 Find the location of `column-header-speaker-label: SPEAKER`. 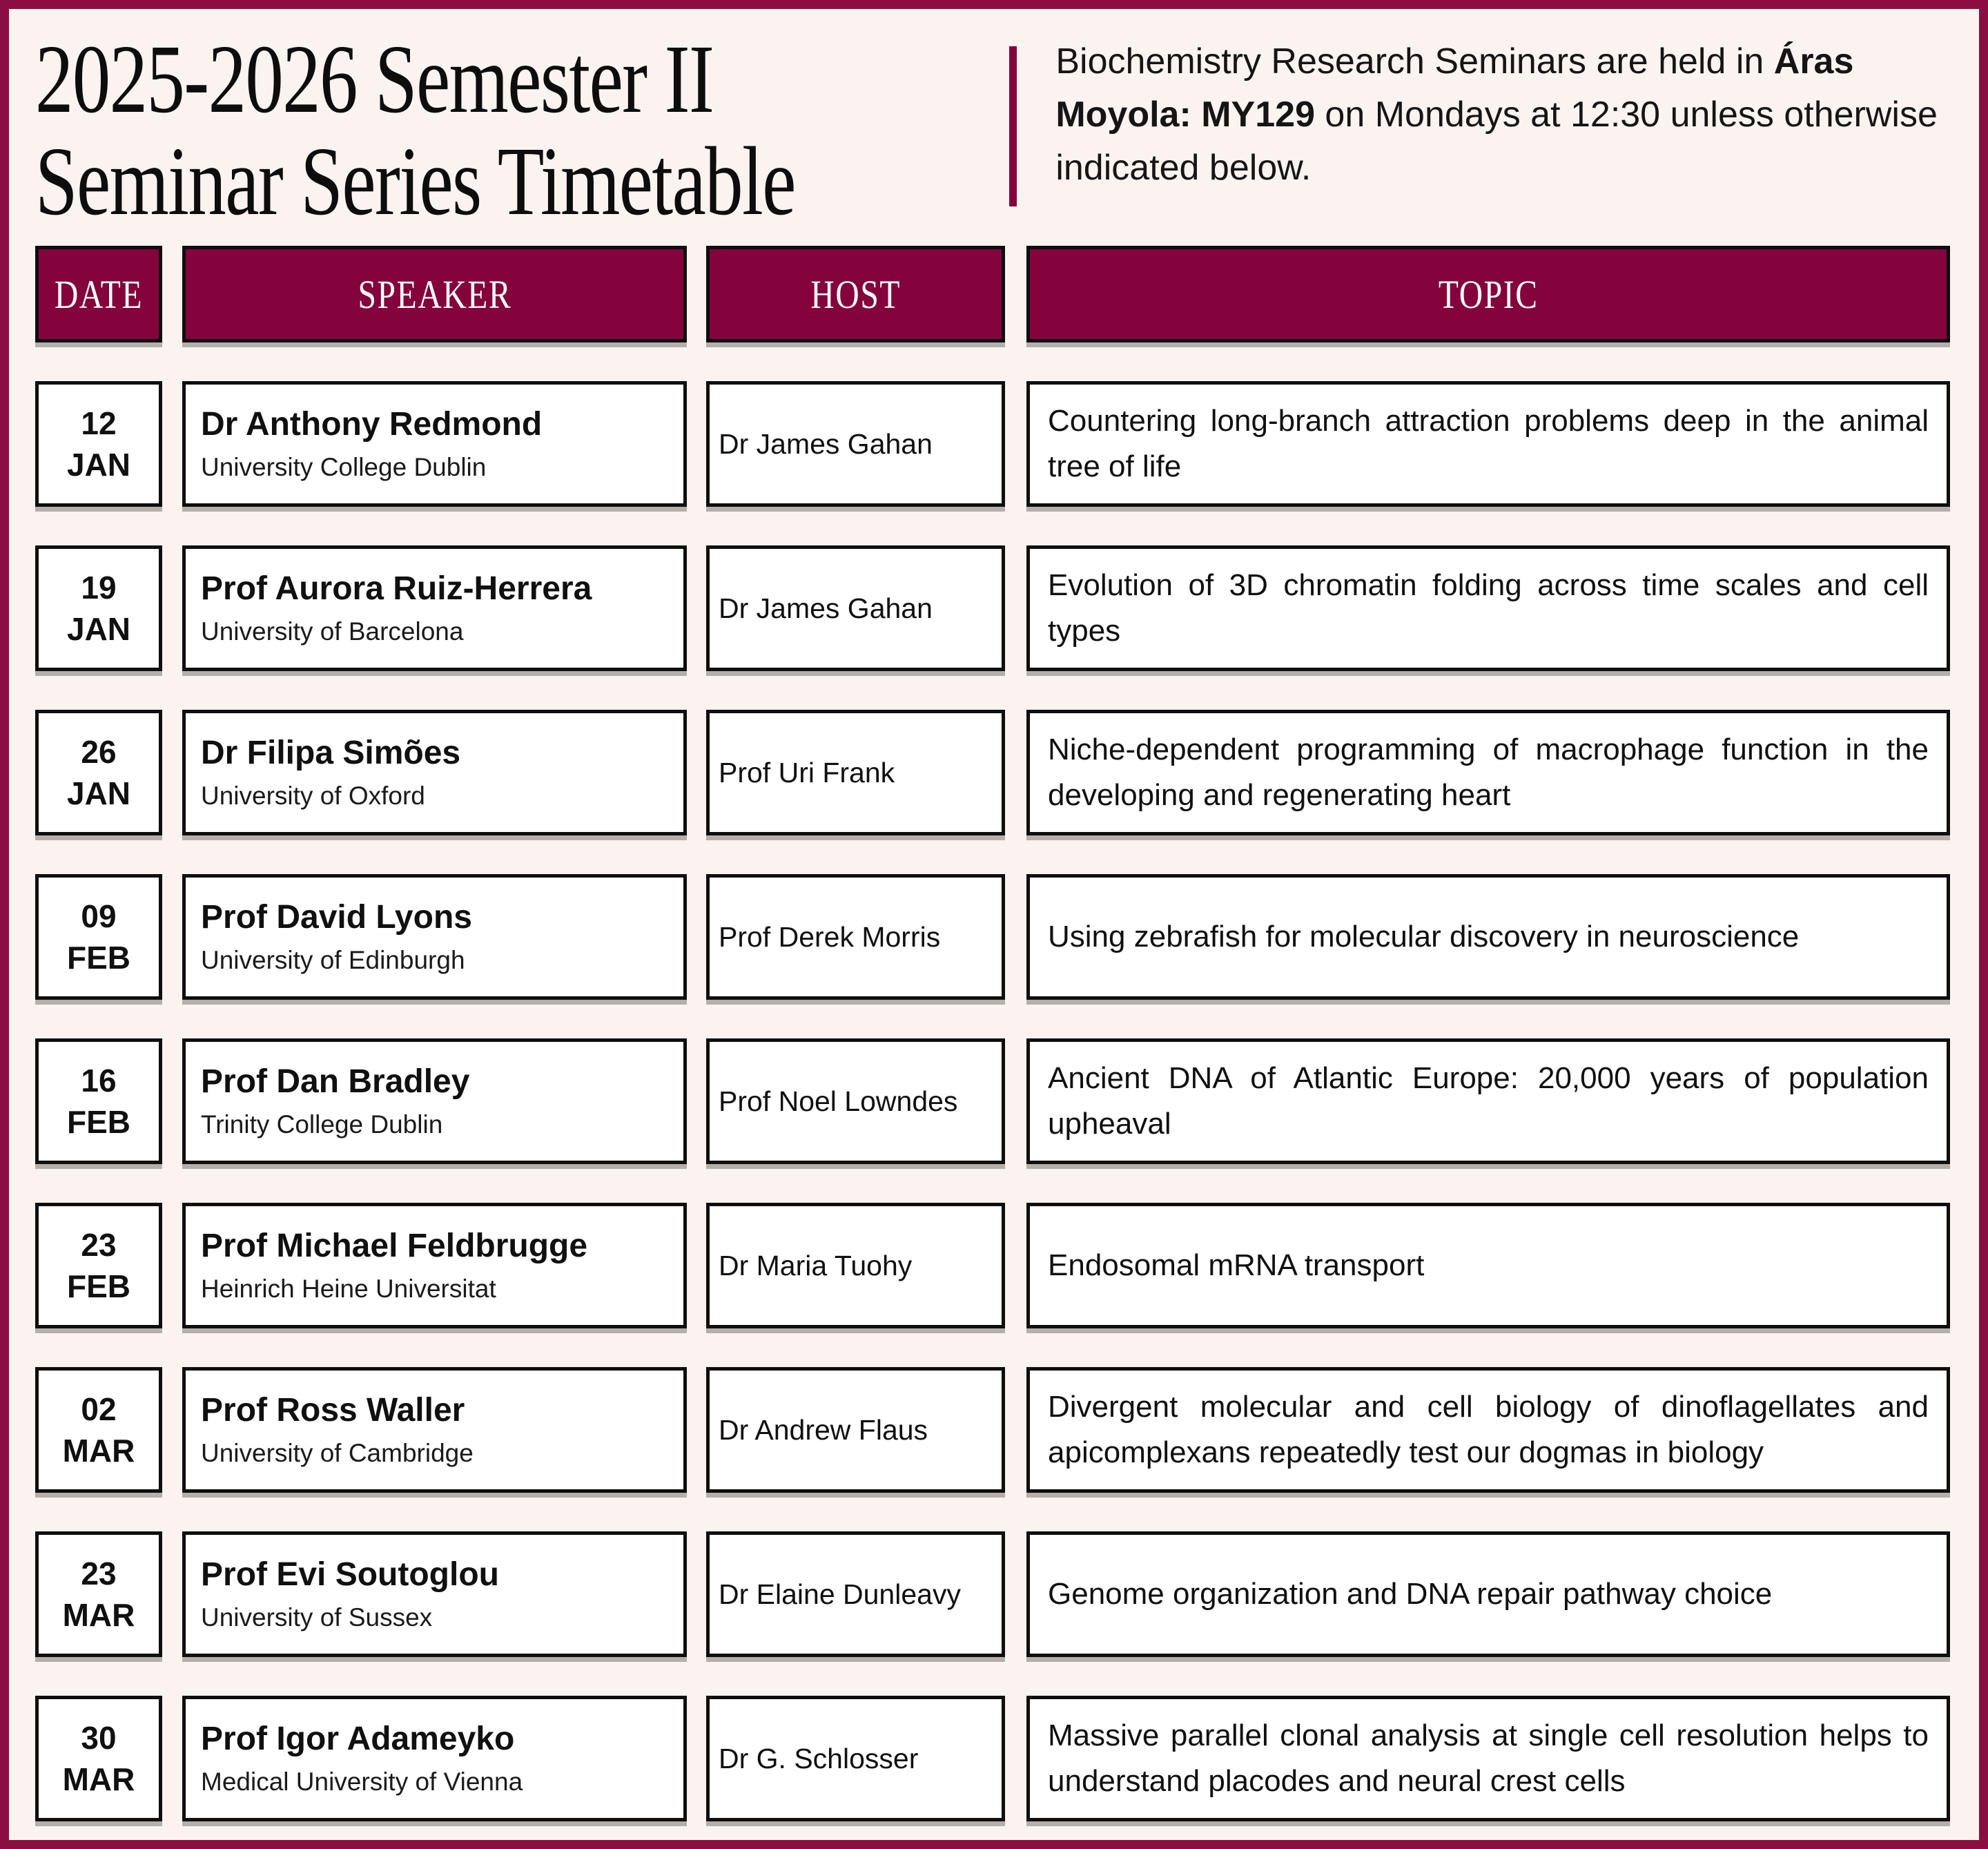

column-header-speaker-label: SPEAKER is located at coordinates (434, 294).